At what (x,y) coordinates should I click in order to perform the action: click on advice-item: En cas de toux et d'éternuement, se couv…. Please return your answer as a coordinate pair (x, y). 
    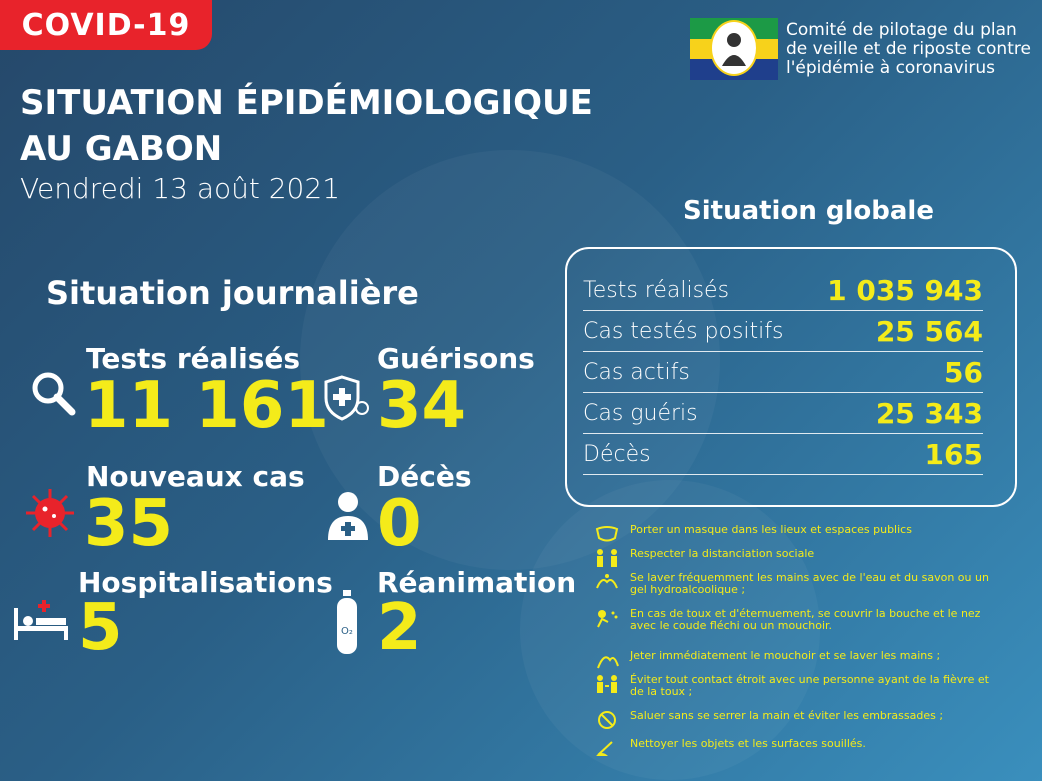
    Looking at the image, I should click on (794, 620).